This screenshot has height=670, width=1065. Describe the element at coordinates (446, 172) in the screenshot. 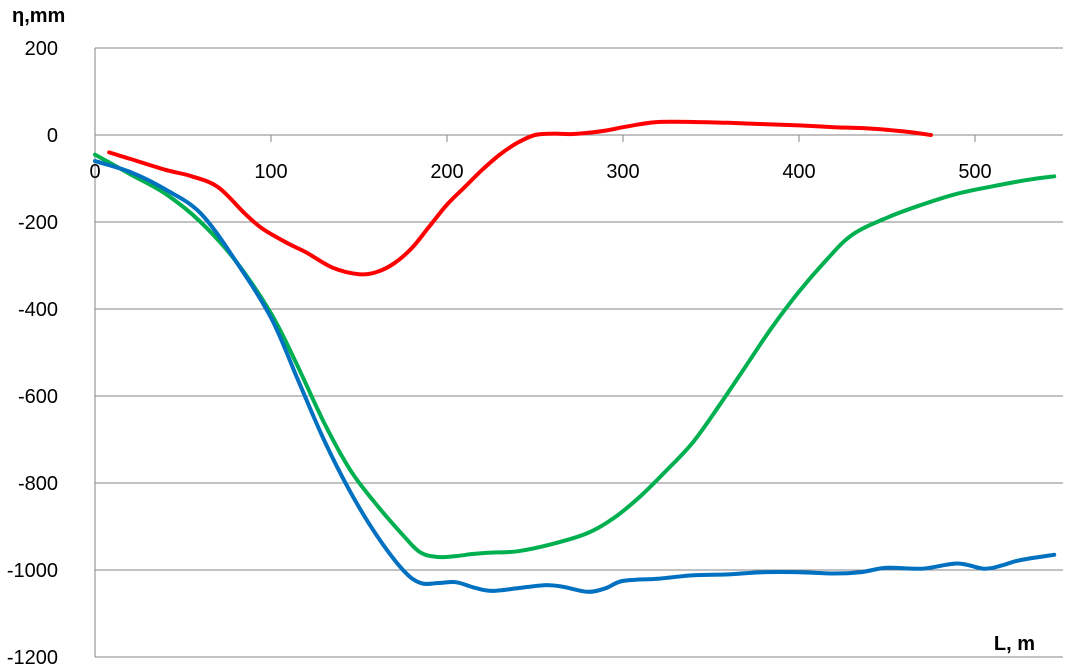

I see `x-tick-label: 200` at that location.